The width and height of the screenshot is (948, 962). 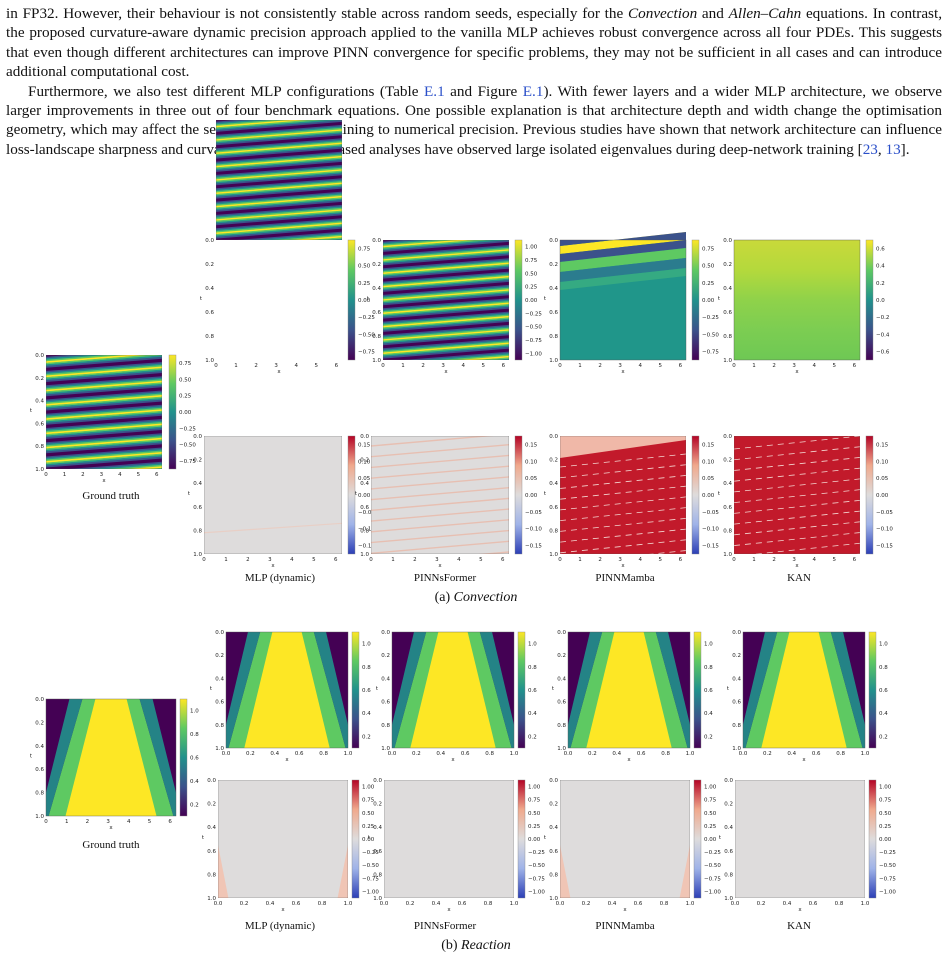 I want to click on colorbar-tick: −0.15, so click(x=884, y=547).